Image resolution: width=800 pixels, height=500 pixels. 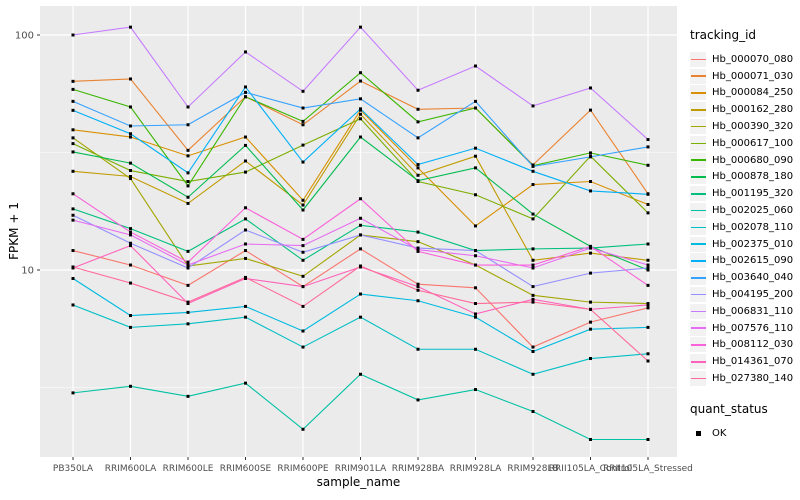 What do you see at coordinates (27, 271) in the screenshot?
I see `y-tick-label: 10` at bounding box center [27, 271].